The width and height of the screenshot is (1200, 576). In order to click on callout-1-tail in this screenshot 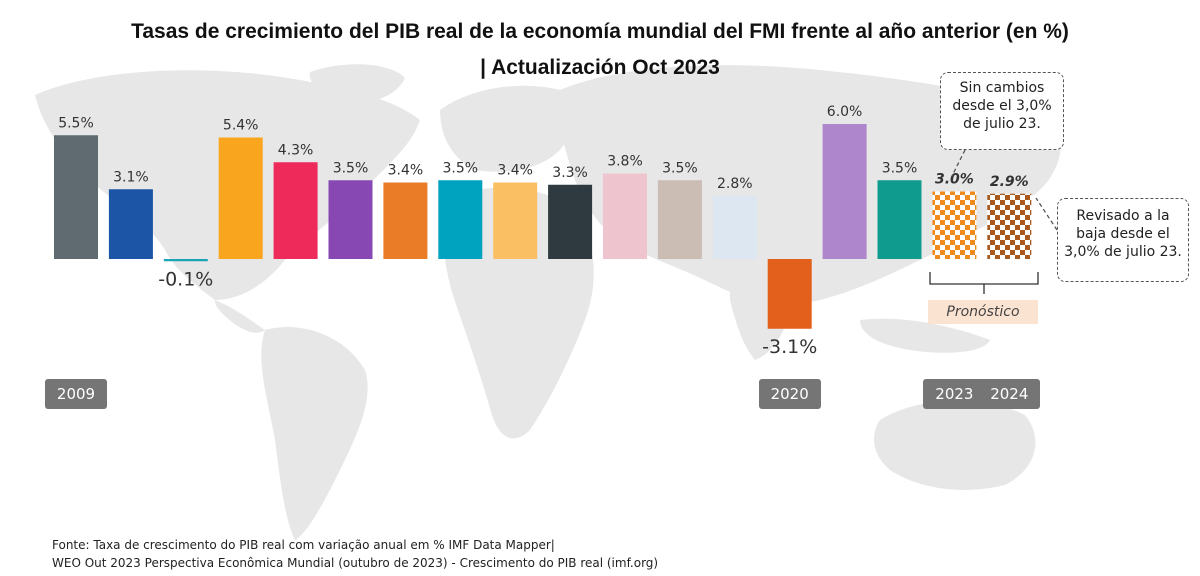, I will do `click(958, 163)`.